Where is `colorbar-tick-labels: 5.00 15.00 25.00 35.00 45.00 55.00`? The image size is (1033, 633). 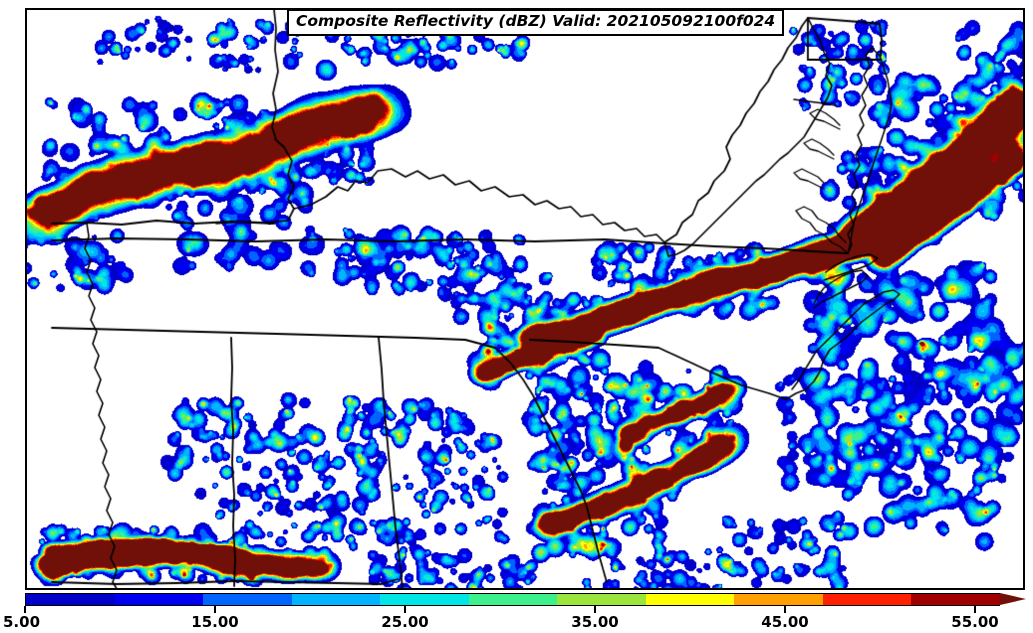
colorbar-tick-labels: 5.00 15.00 25.00 35.00 45.00 55.00 is located at coordinates (516, 623).